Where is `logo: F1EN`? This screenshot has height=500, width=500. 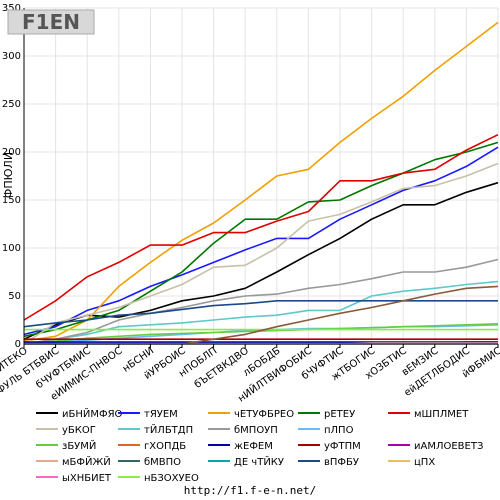 logo: F1EN is located at coordinates (51, 22).